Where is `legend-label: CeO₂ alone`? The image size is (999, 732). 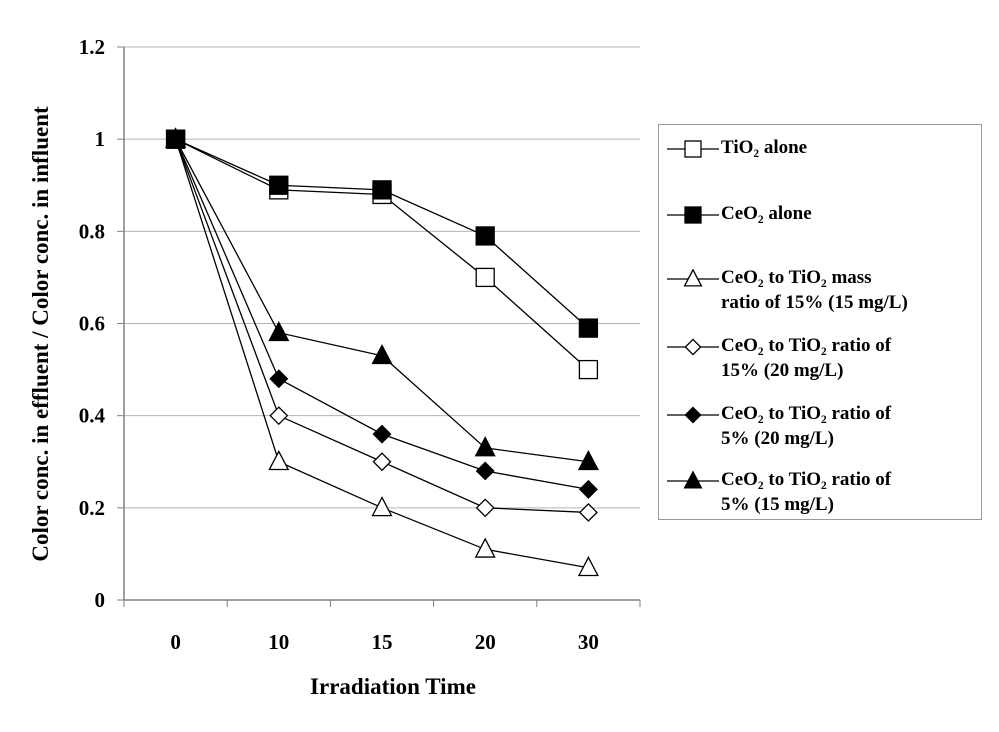
legend-label: CeO₂ alone is located at coordinates (766, 213).